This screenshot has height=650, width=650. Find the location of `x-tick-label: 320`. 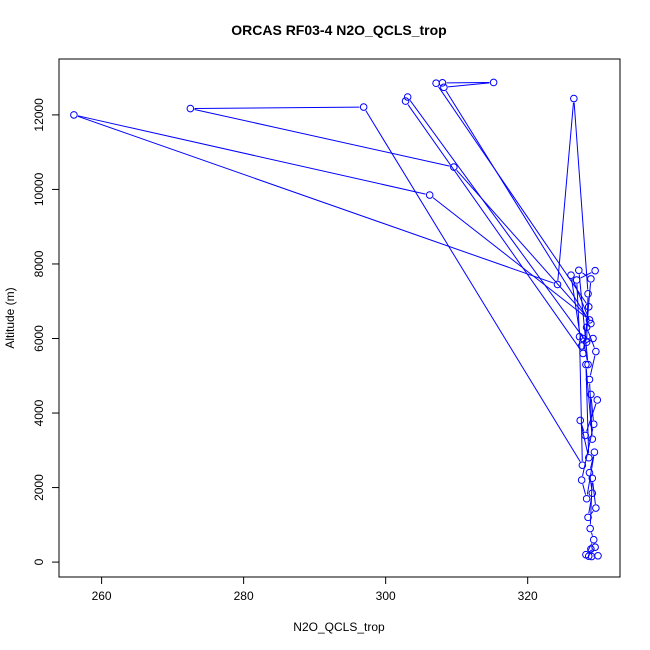

x-tick-label: 320 is located at coordinates (528, 596).